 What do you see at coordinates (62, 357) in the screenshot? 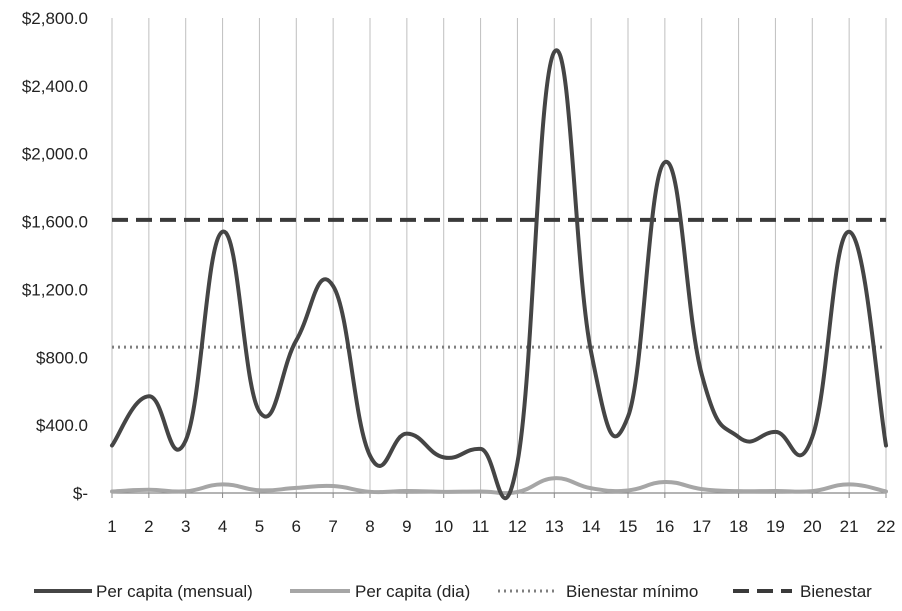
I see `y-tick-label: $800.0` at bounding box center [62, 357].